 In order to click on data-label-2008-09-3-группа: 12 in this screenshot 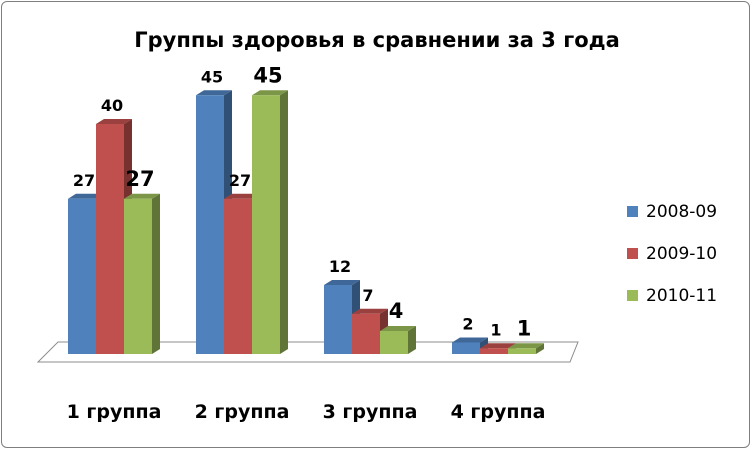, I will do `click(340, 266)`.